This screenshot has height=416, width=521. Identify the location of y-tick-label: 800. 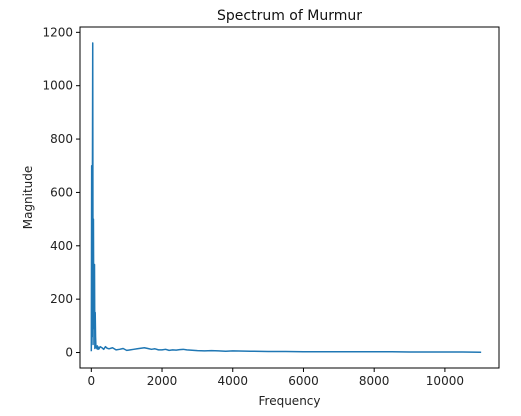
(61, 139).